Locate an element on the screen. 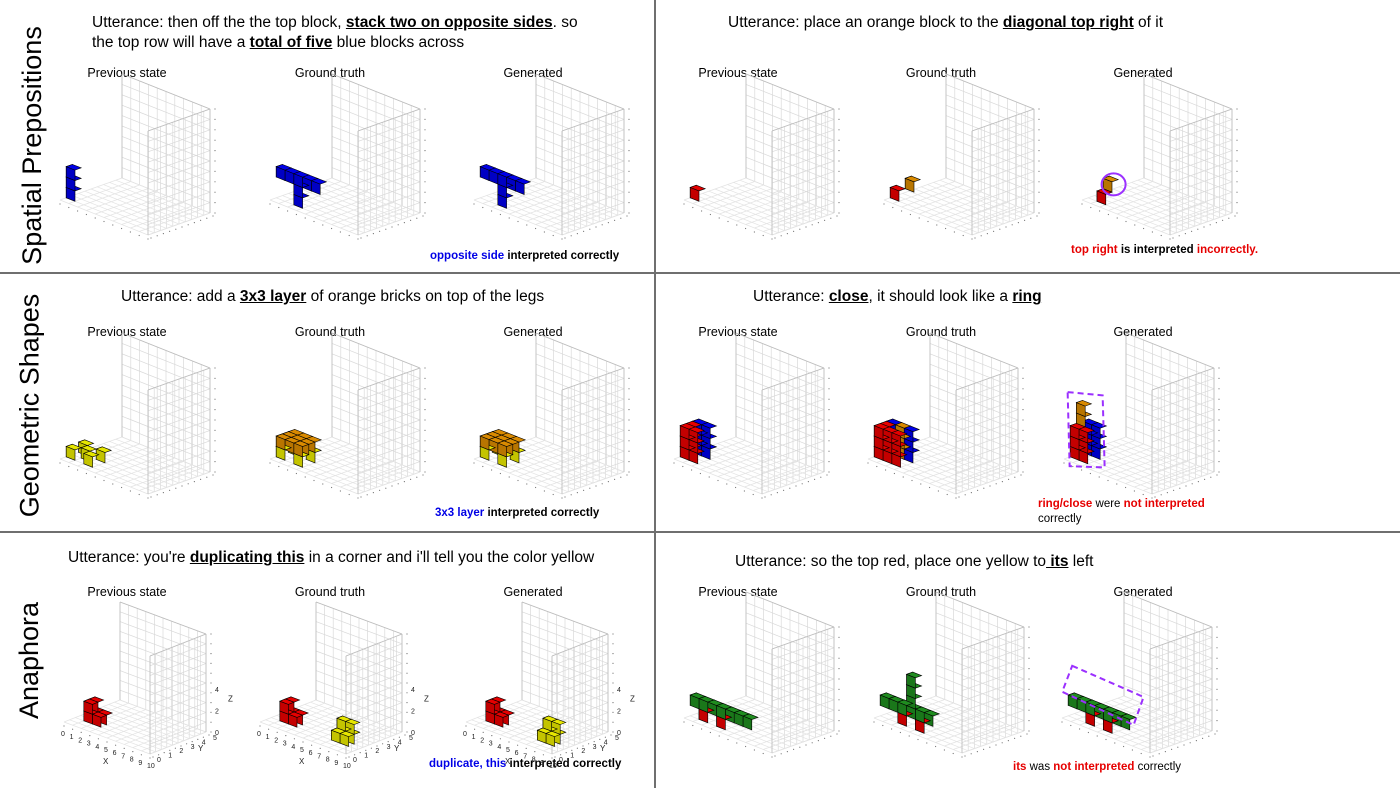 This screenshot has width=1400, height=788. y-tick-label: 1 is located at coordinates (366, 756).